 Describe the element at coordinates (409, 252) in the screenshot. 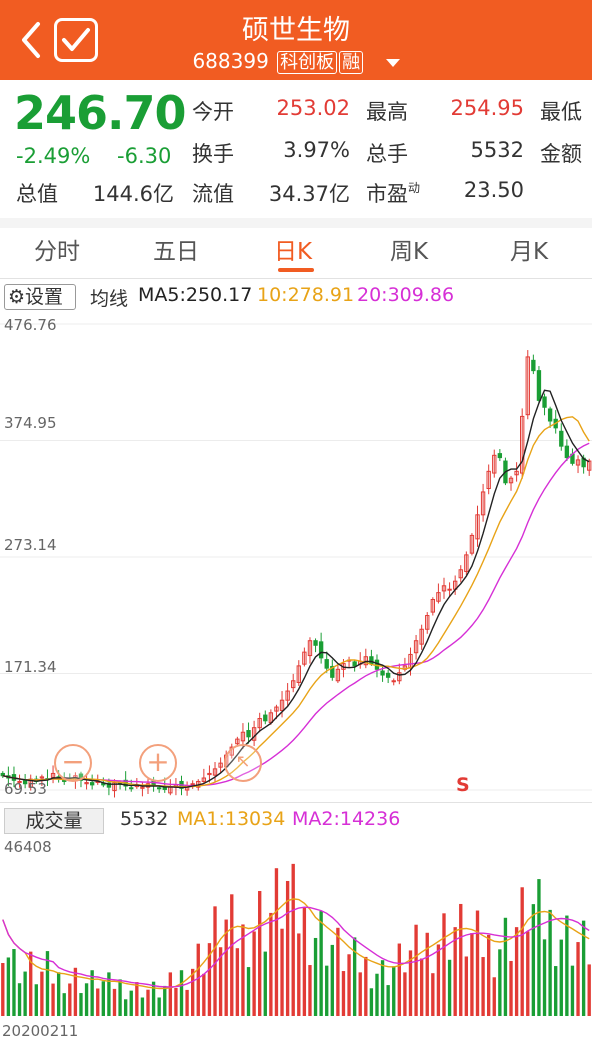

I see `tab-weekly-k: 周K` at that location.